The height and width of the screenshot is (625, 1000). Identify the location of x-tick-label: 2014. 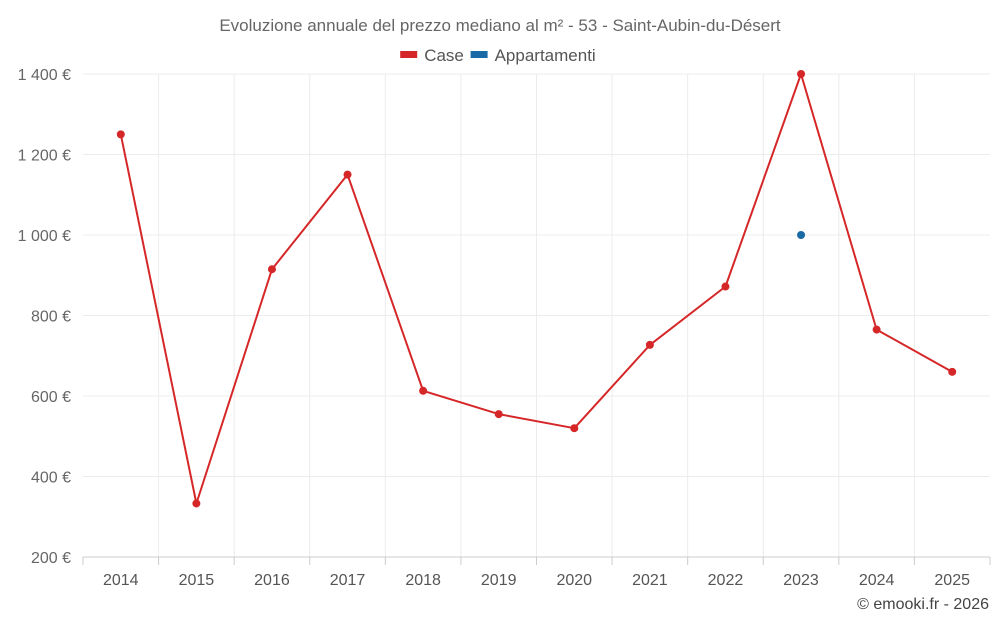
(121, 580).